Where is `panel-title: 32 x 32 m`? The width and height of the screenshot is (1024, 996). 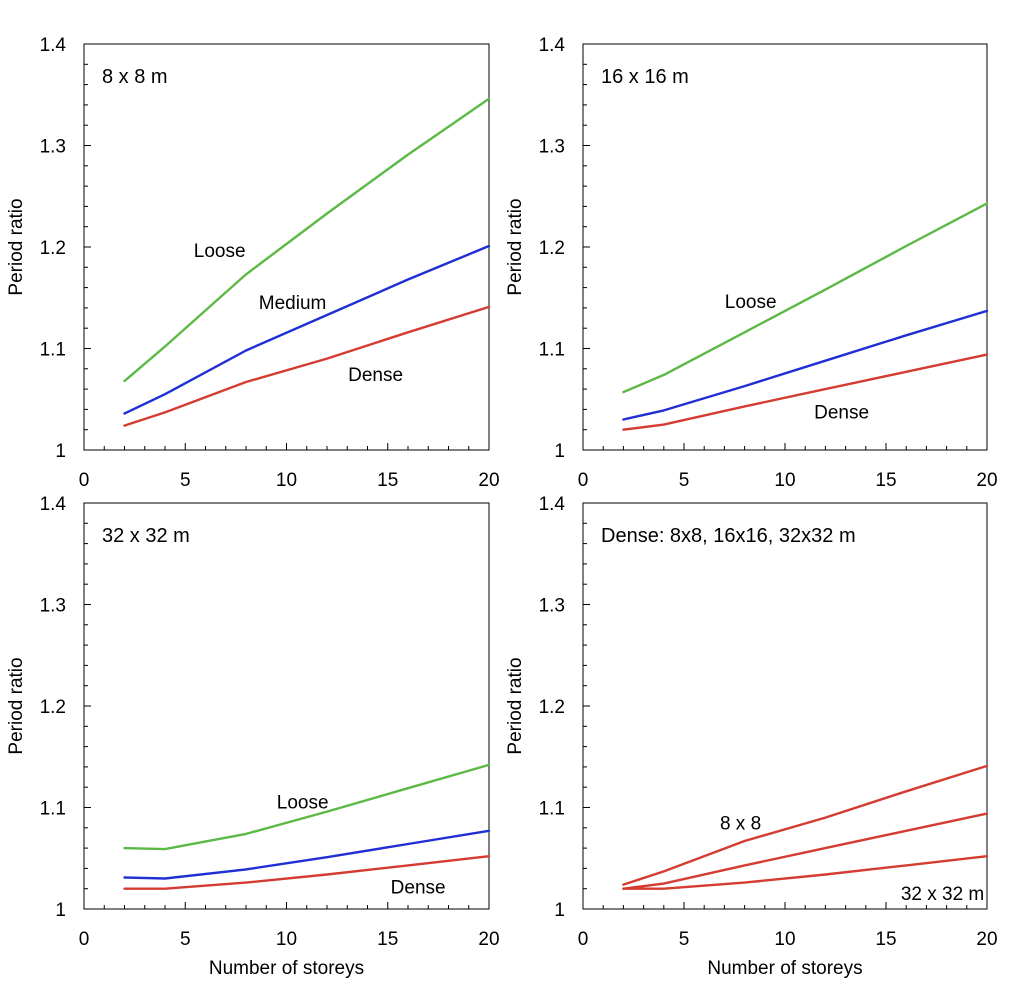
panel-title: 32 x 32 m is located at coordinates (146, 536).